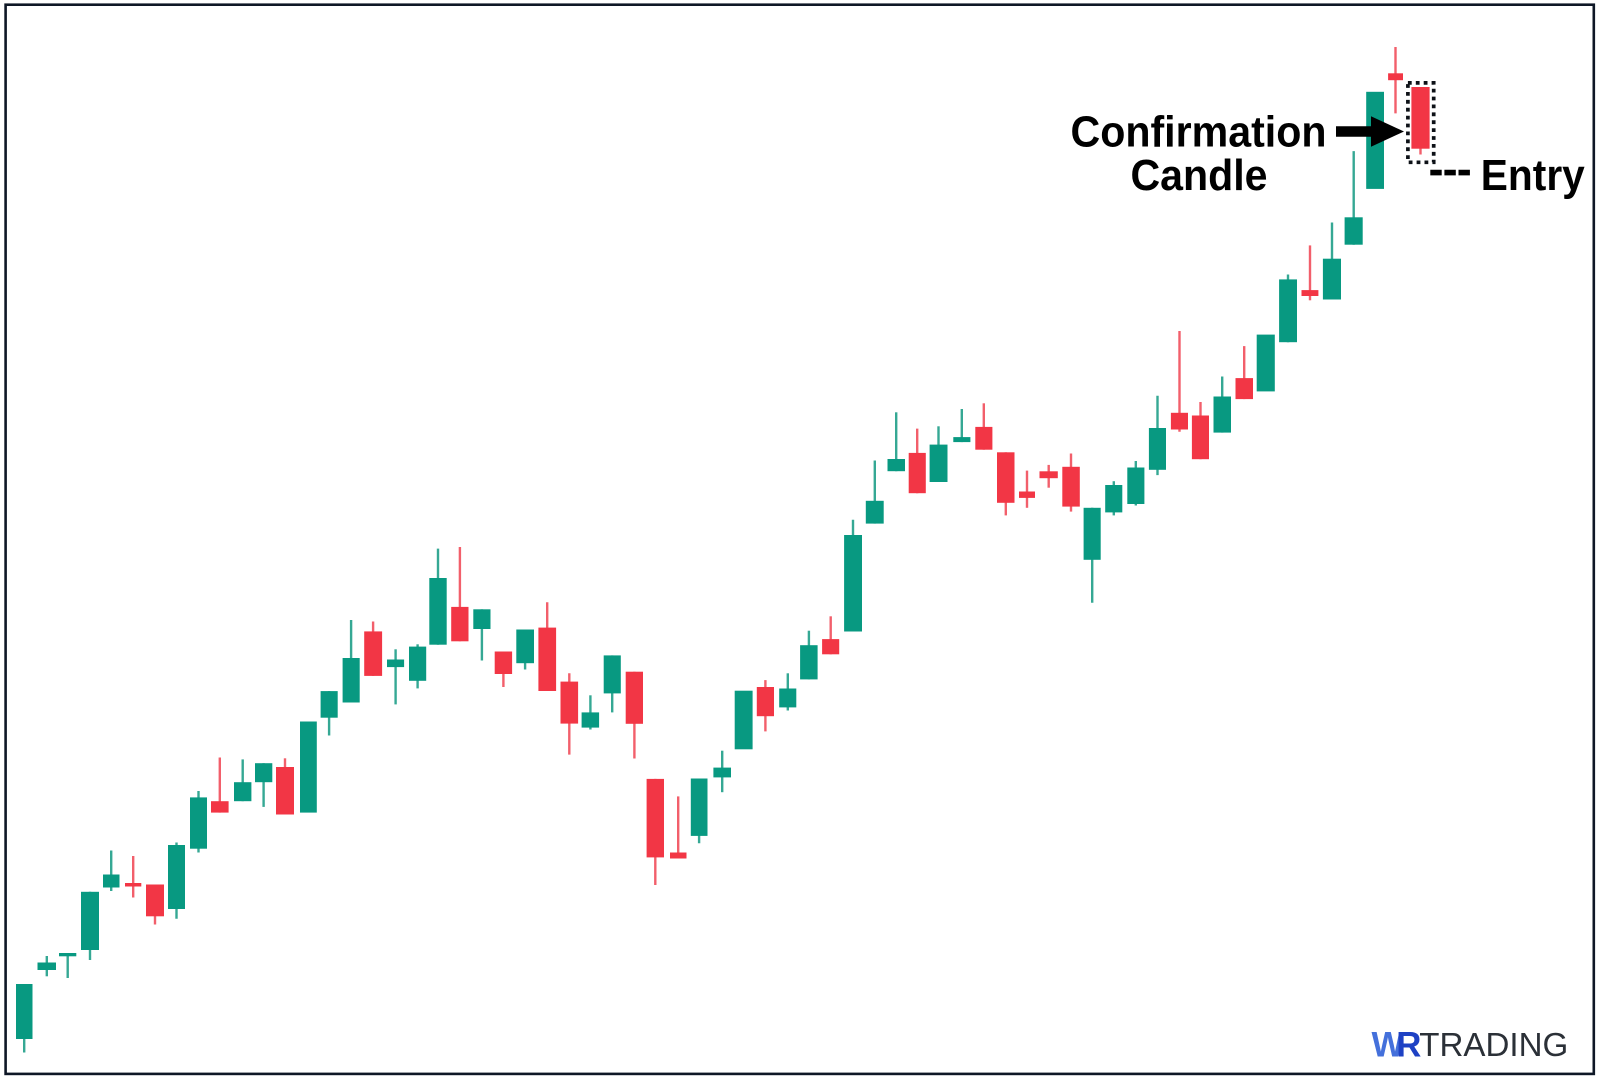  Describe the element at coordinates (1533, 176) in the screenshot. I see `svg-text: Entry` at that location.